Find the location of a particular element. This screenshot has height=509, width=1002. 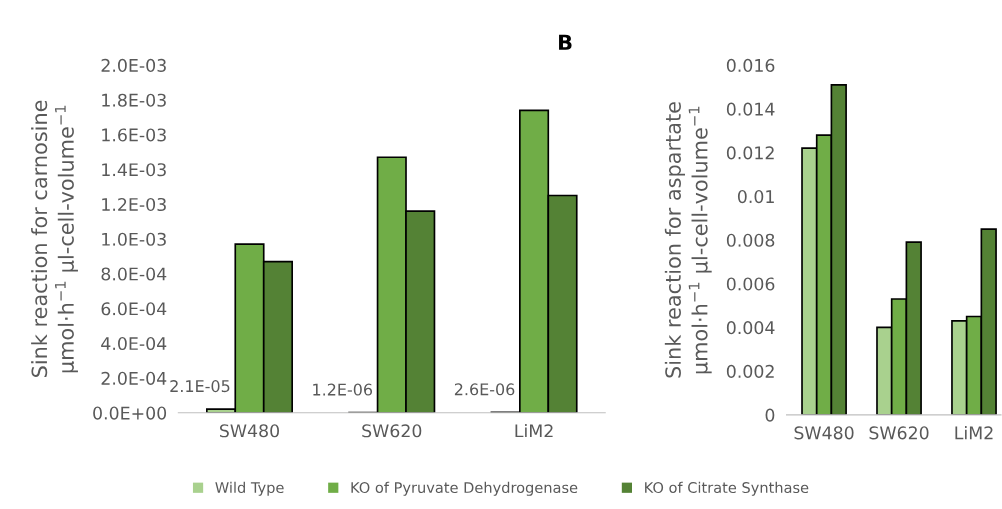

legend-label: Wild Type is located at coordinates (249, 488).